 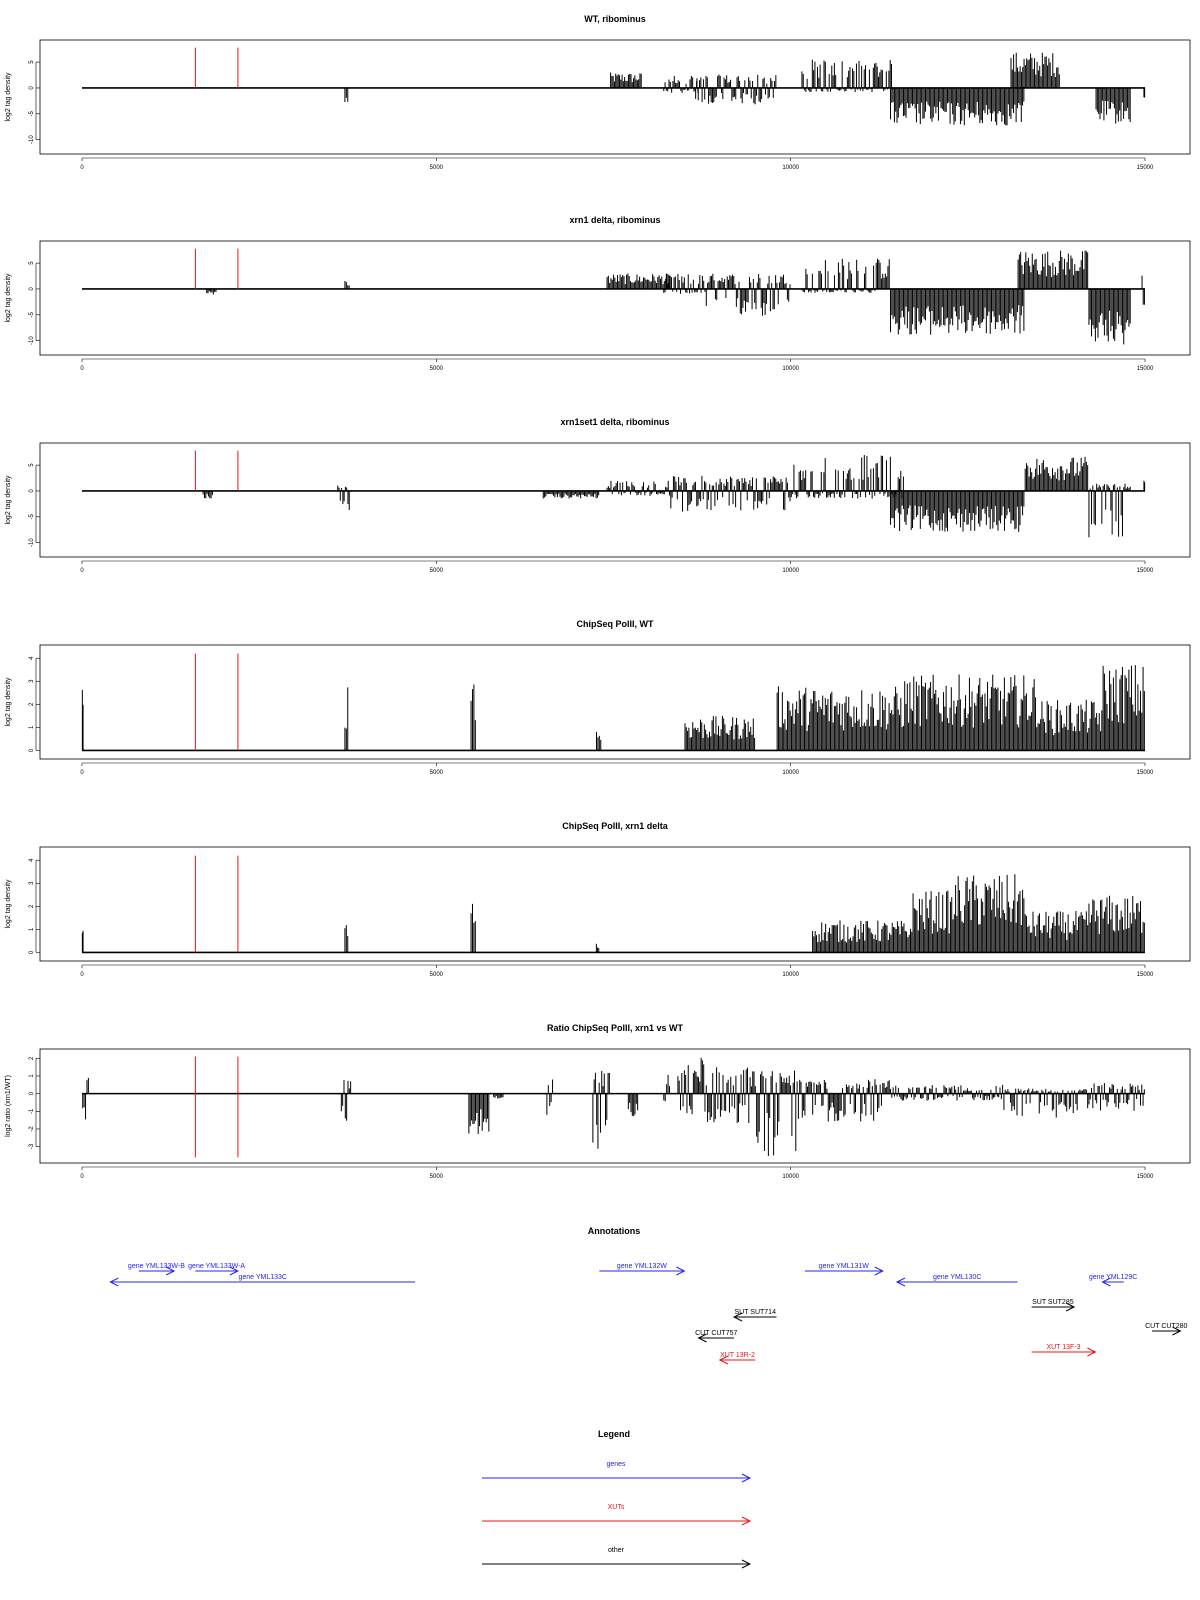 What do you see at coordinates (844, 1269) in the screenshot?
I see `annotation-5: gene YML131W` at bounding box center [844, 1269].